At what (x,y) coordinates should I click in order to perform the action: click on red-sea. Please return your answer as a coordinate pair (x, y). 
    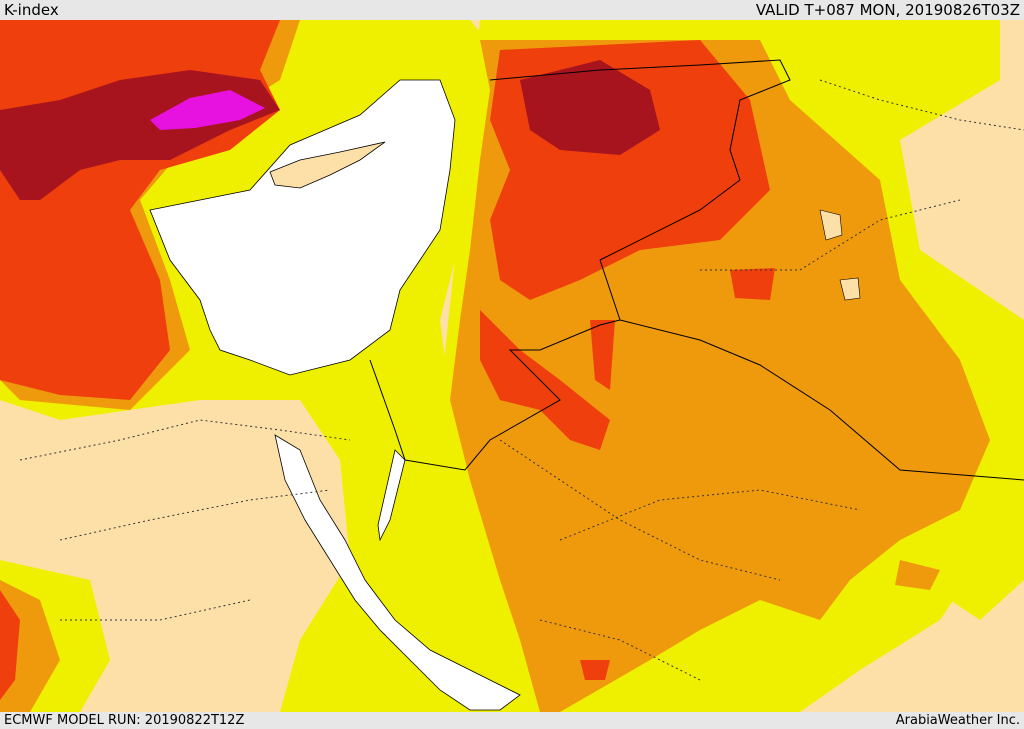
    Looking at the image, I should click on (397, 572).